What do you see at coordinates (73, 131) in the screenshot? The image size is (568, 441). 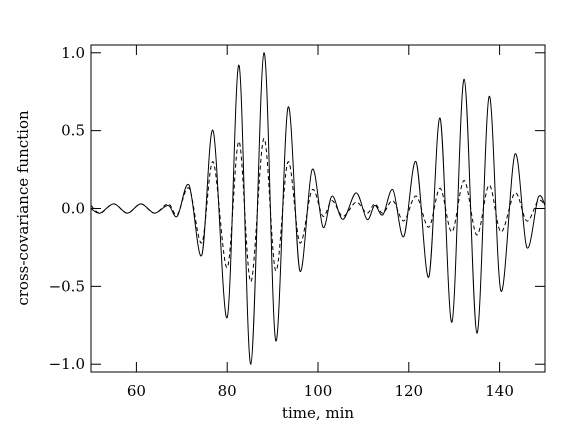 I see `y-tick-label: 0.5` at bounding box center [73, 131].